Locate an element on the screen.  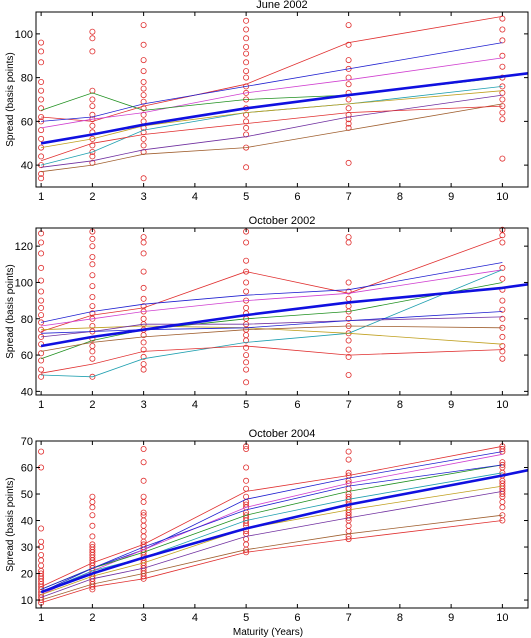
y-tick-label: 60 is located at coordinates (27, 122).